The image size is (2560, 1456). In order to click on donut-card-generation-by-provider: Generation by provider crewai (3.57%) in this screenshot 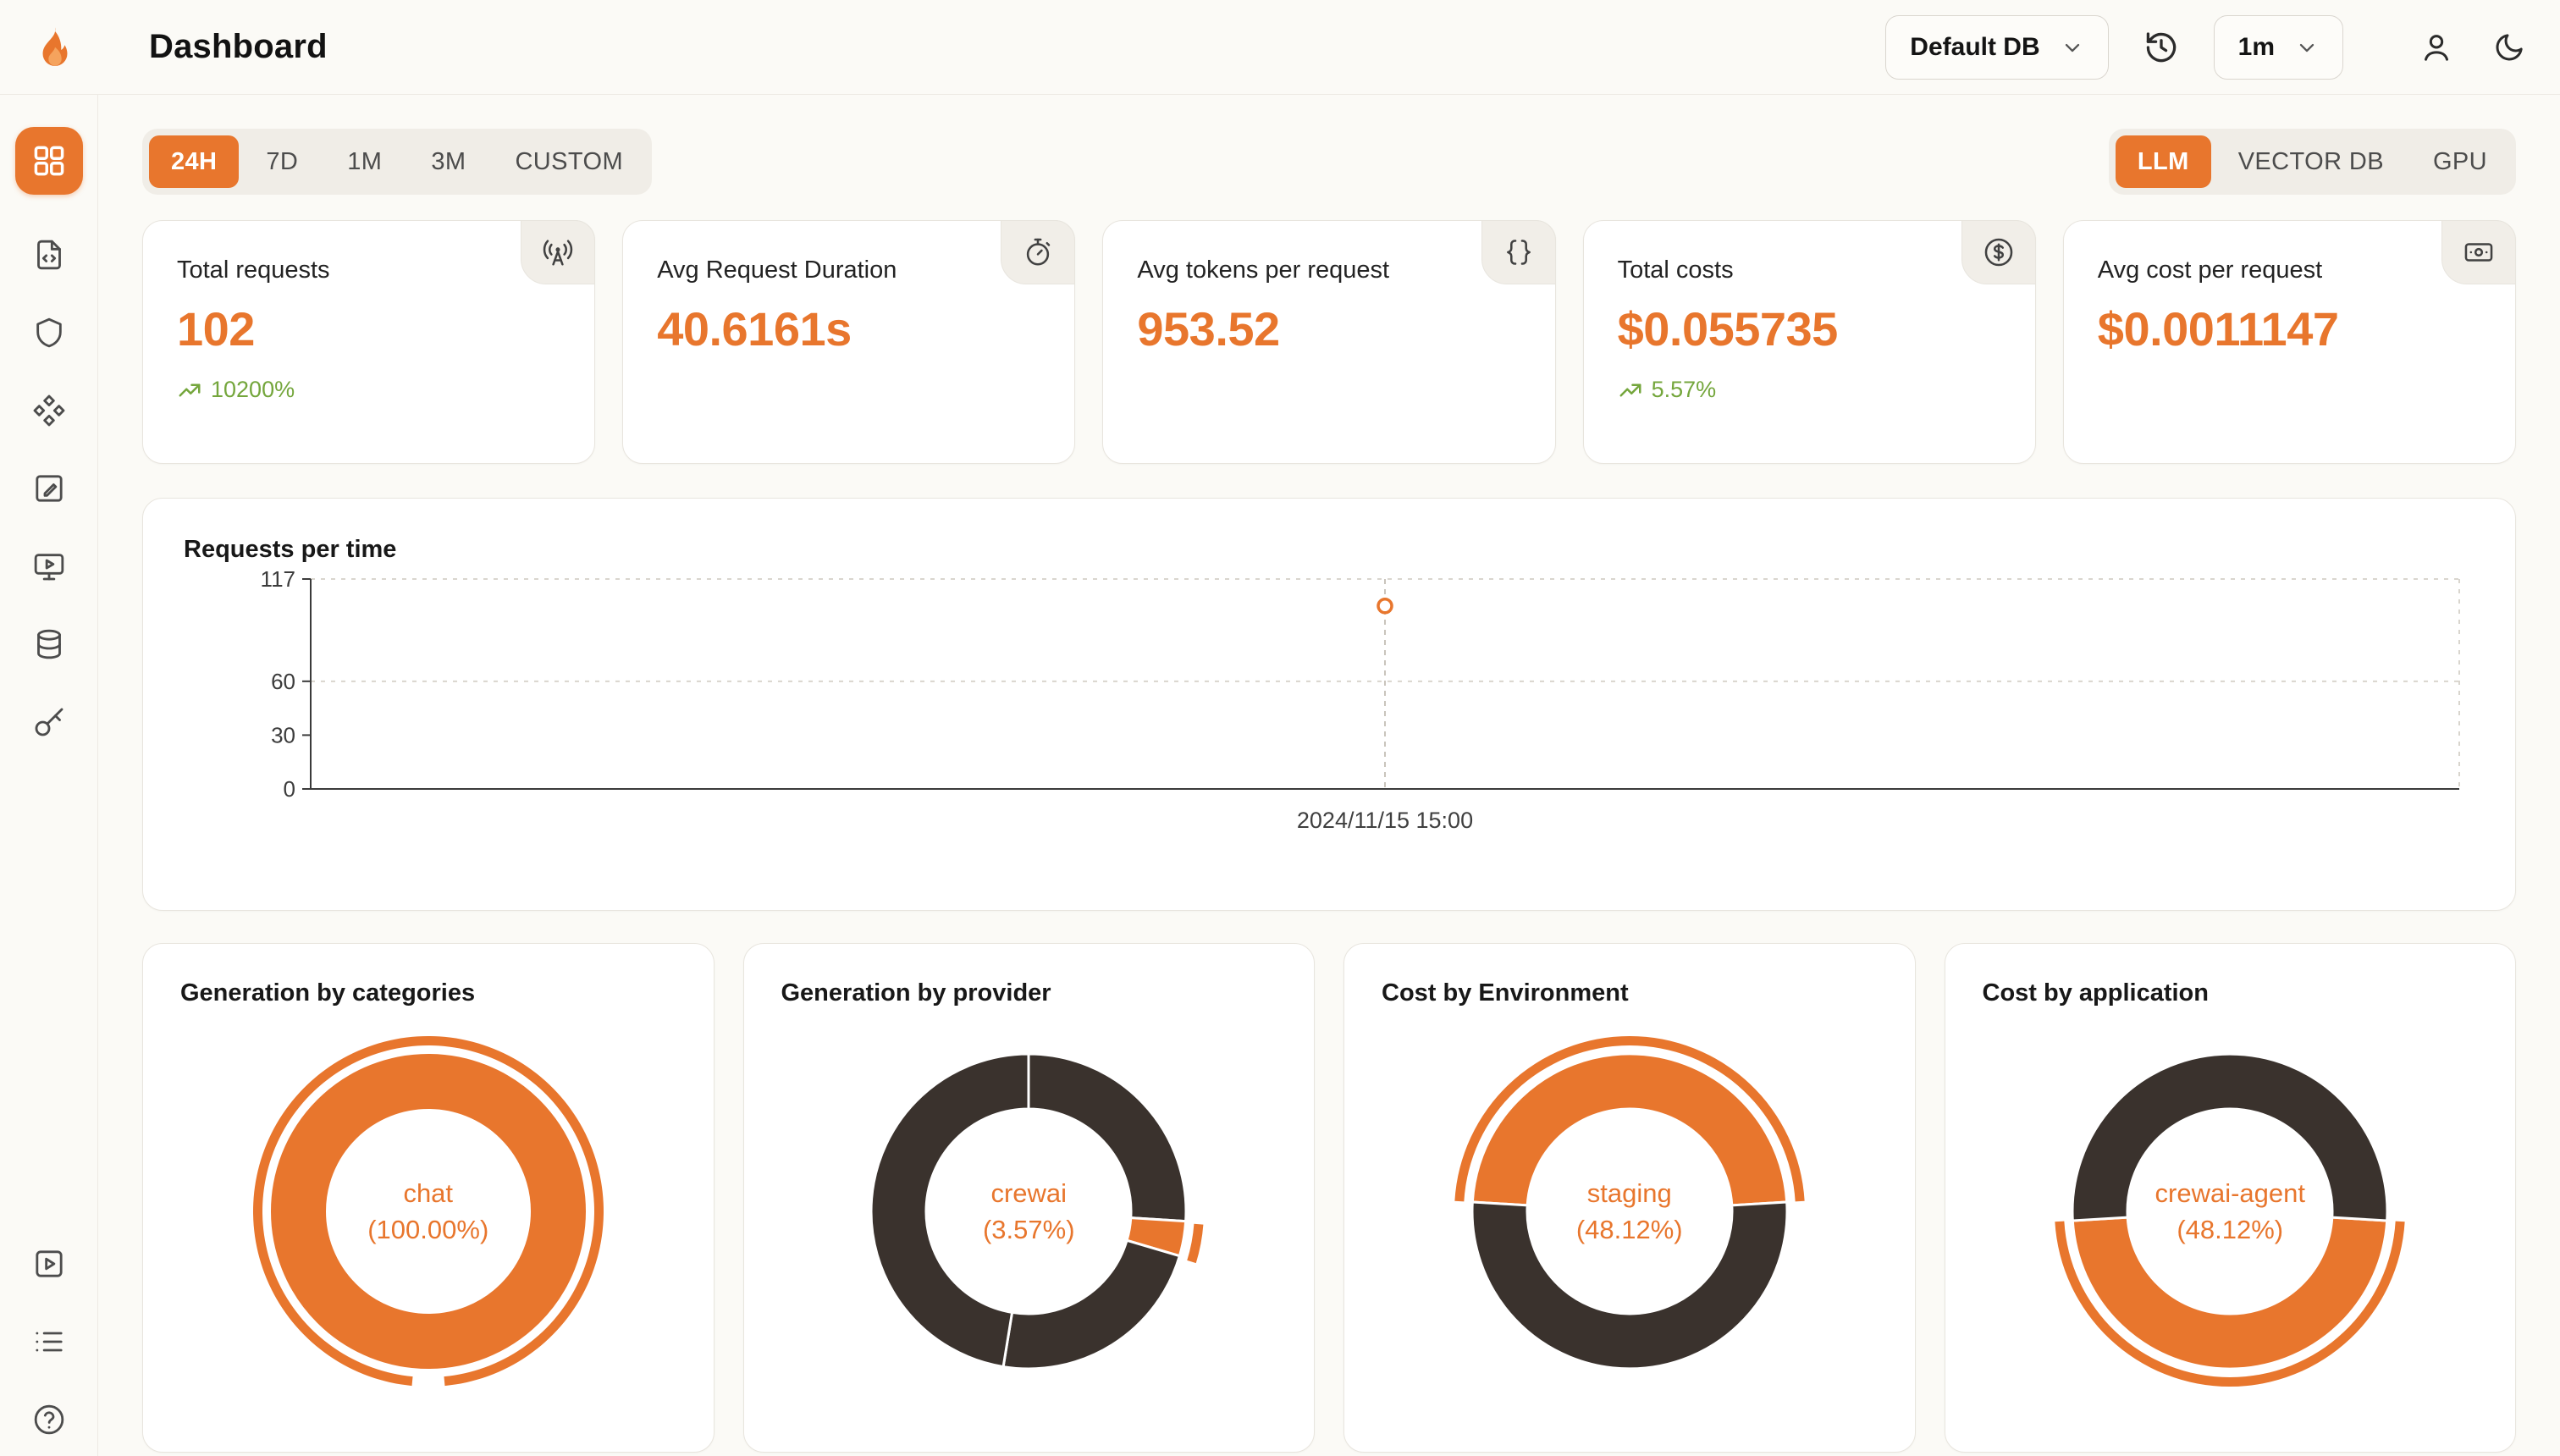, I will do `click(1028, 1198)`.